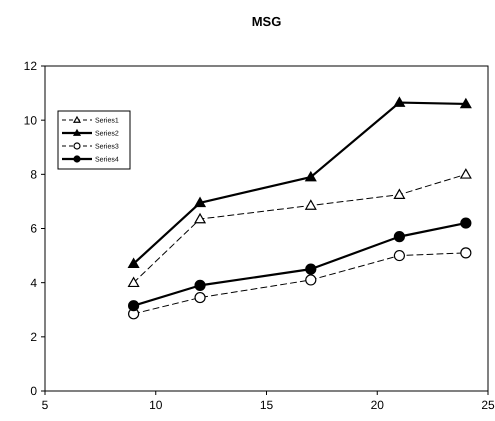  What do you see at coordinates (34, 283) in the screenshot?
I see `y-tick-label: 4` at bounding box center [34, 283].